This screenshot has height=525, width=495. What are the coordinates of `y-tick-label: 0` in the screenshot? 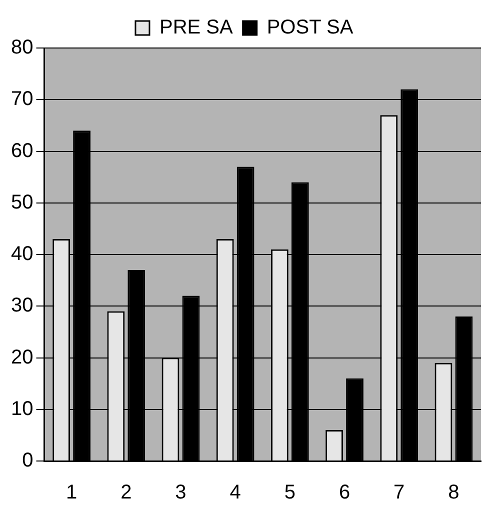 It's located at (28, 461).